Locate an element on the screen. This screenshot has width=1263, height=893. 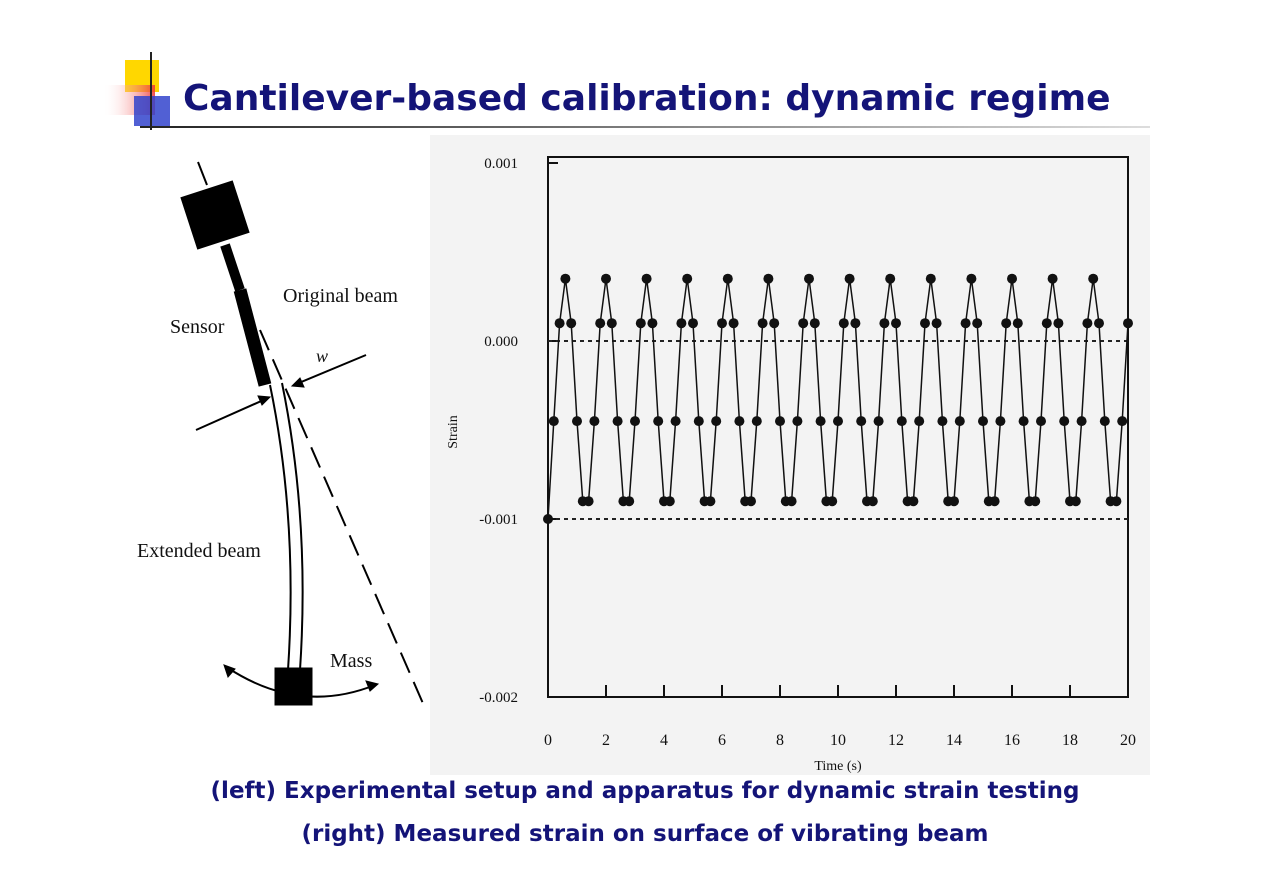
y-axis-label: Strain is located at coordinates (453, 431).